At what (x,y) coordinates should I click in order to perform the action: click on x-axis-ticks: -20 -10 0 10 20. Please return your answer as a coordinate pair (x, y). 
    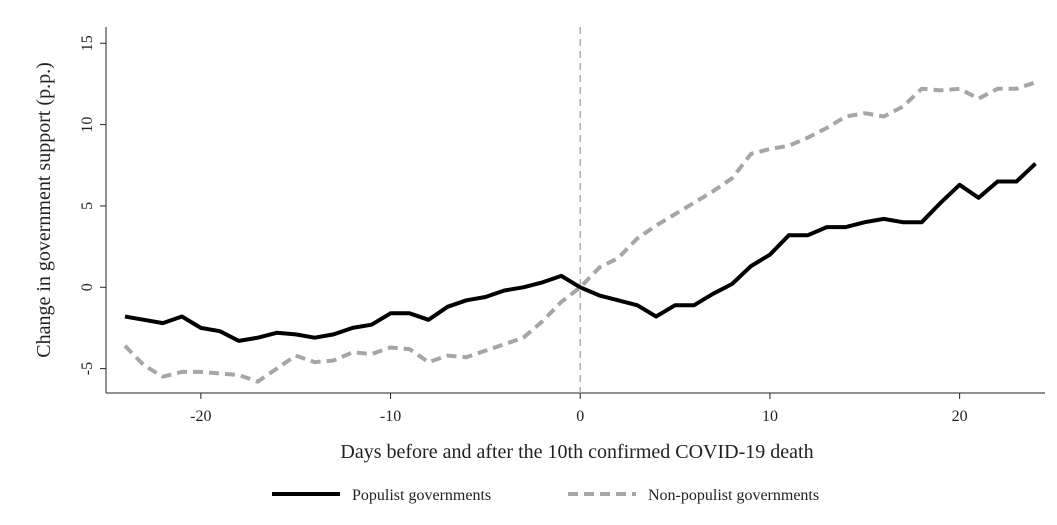
    Looking at the image, I should click on (579, 409).